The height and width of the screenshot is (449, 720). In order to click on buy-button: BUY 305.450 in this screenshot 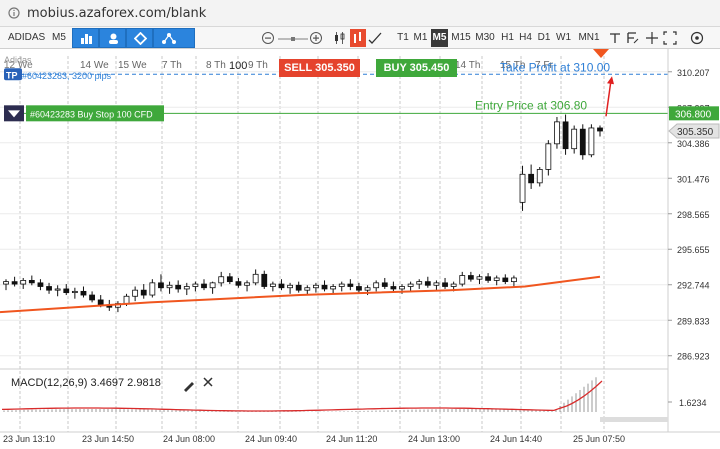, I will do `click(416, 68)`.